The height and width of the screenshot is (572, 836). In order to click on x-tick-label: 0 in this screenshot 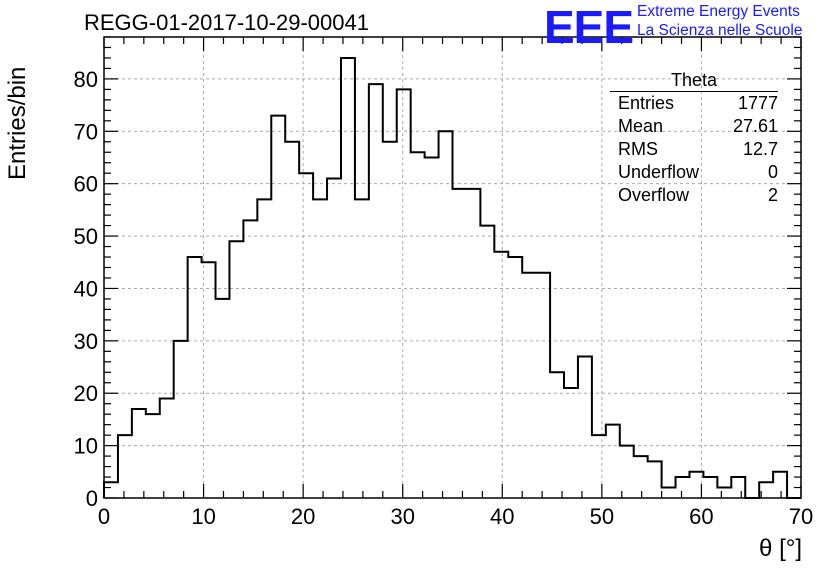, I will do `click(104, 516)`.